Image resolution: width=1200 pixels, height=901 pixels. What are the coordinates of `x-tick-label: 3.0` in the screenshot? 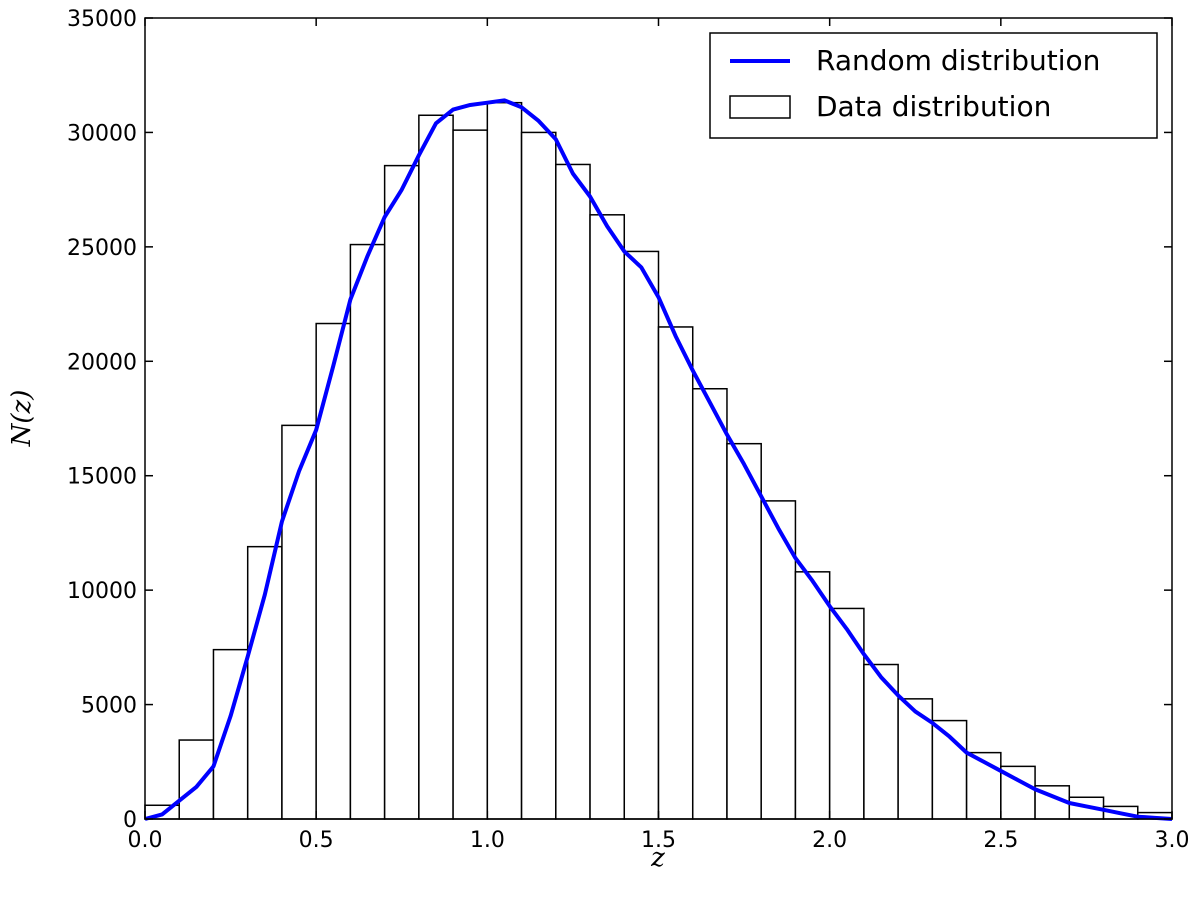 It's located at (1172, 840).